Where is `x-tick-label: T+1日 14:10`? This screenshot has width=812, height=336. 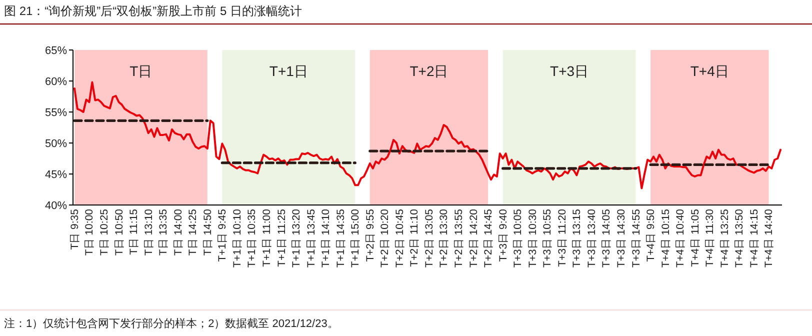 x-tick-label: T+1日 14:10 is located at coordinates (326, 238).